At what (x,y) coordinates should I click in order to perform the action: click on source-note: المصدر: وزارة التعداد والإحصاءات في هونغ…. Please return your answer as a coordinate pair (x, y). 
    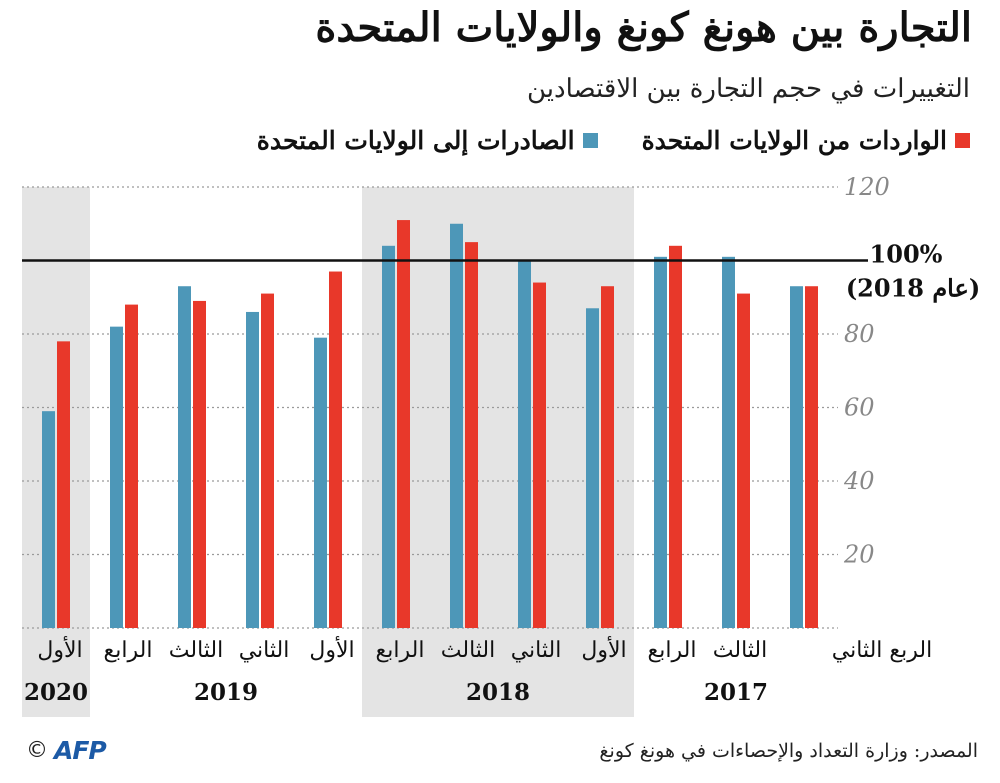
    Looking at the image, I should click on (788, 751).